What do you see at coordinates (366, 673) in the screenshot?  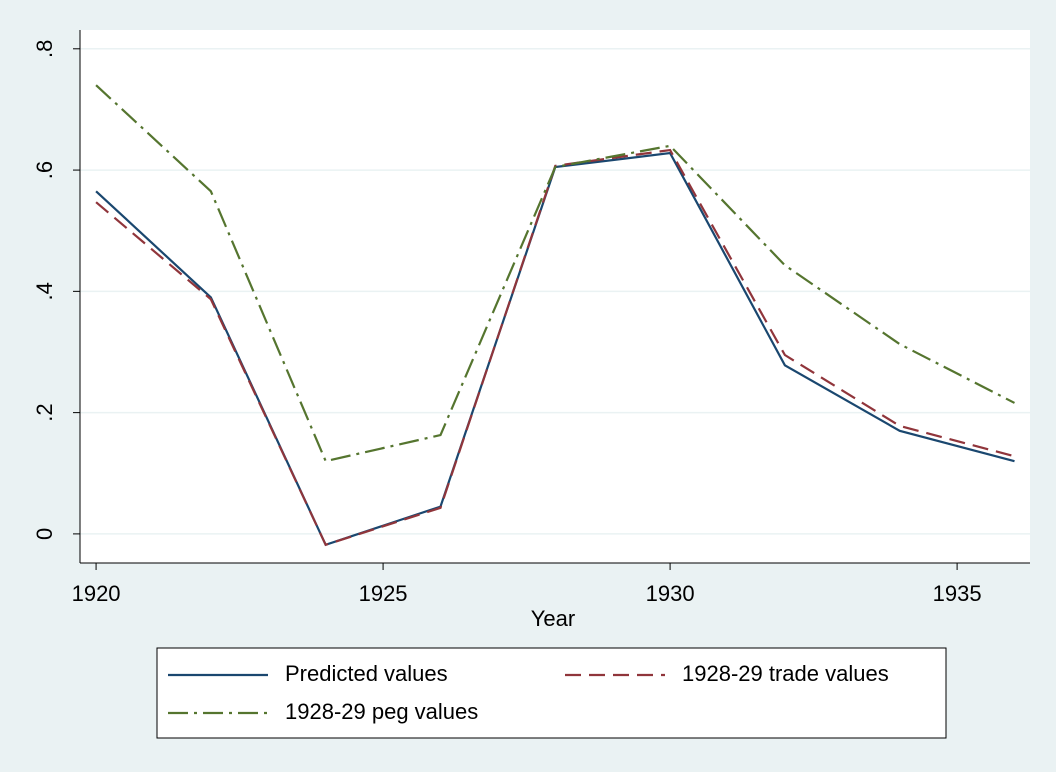 I see `legend-label: Predicted values` at bounding box center [366, 673].